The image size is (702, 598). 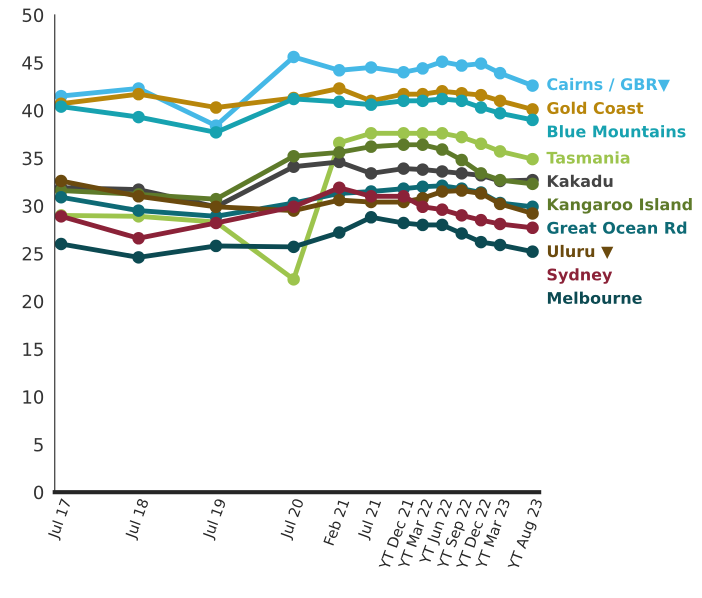 What do you see at coordinates (32, 159) in the screenshot?
I see `y-tick-label: 35` at bounding box center [32, 159].